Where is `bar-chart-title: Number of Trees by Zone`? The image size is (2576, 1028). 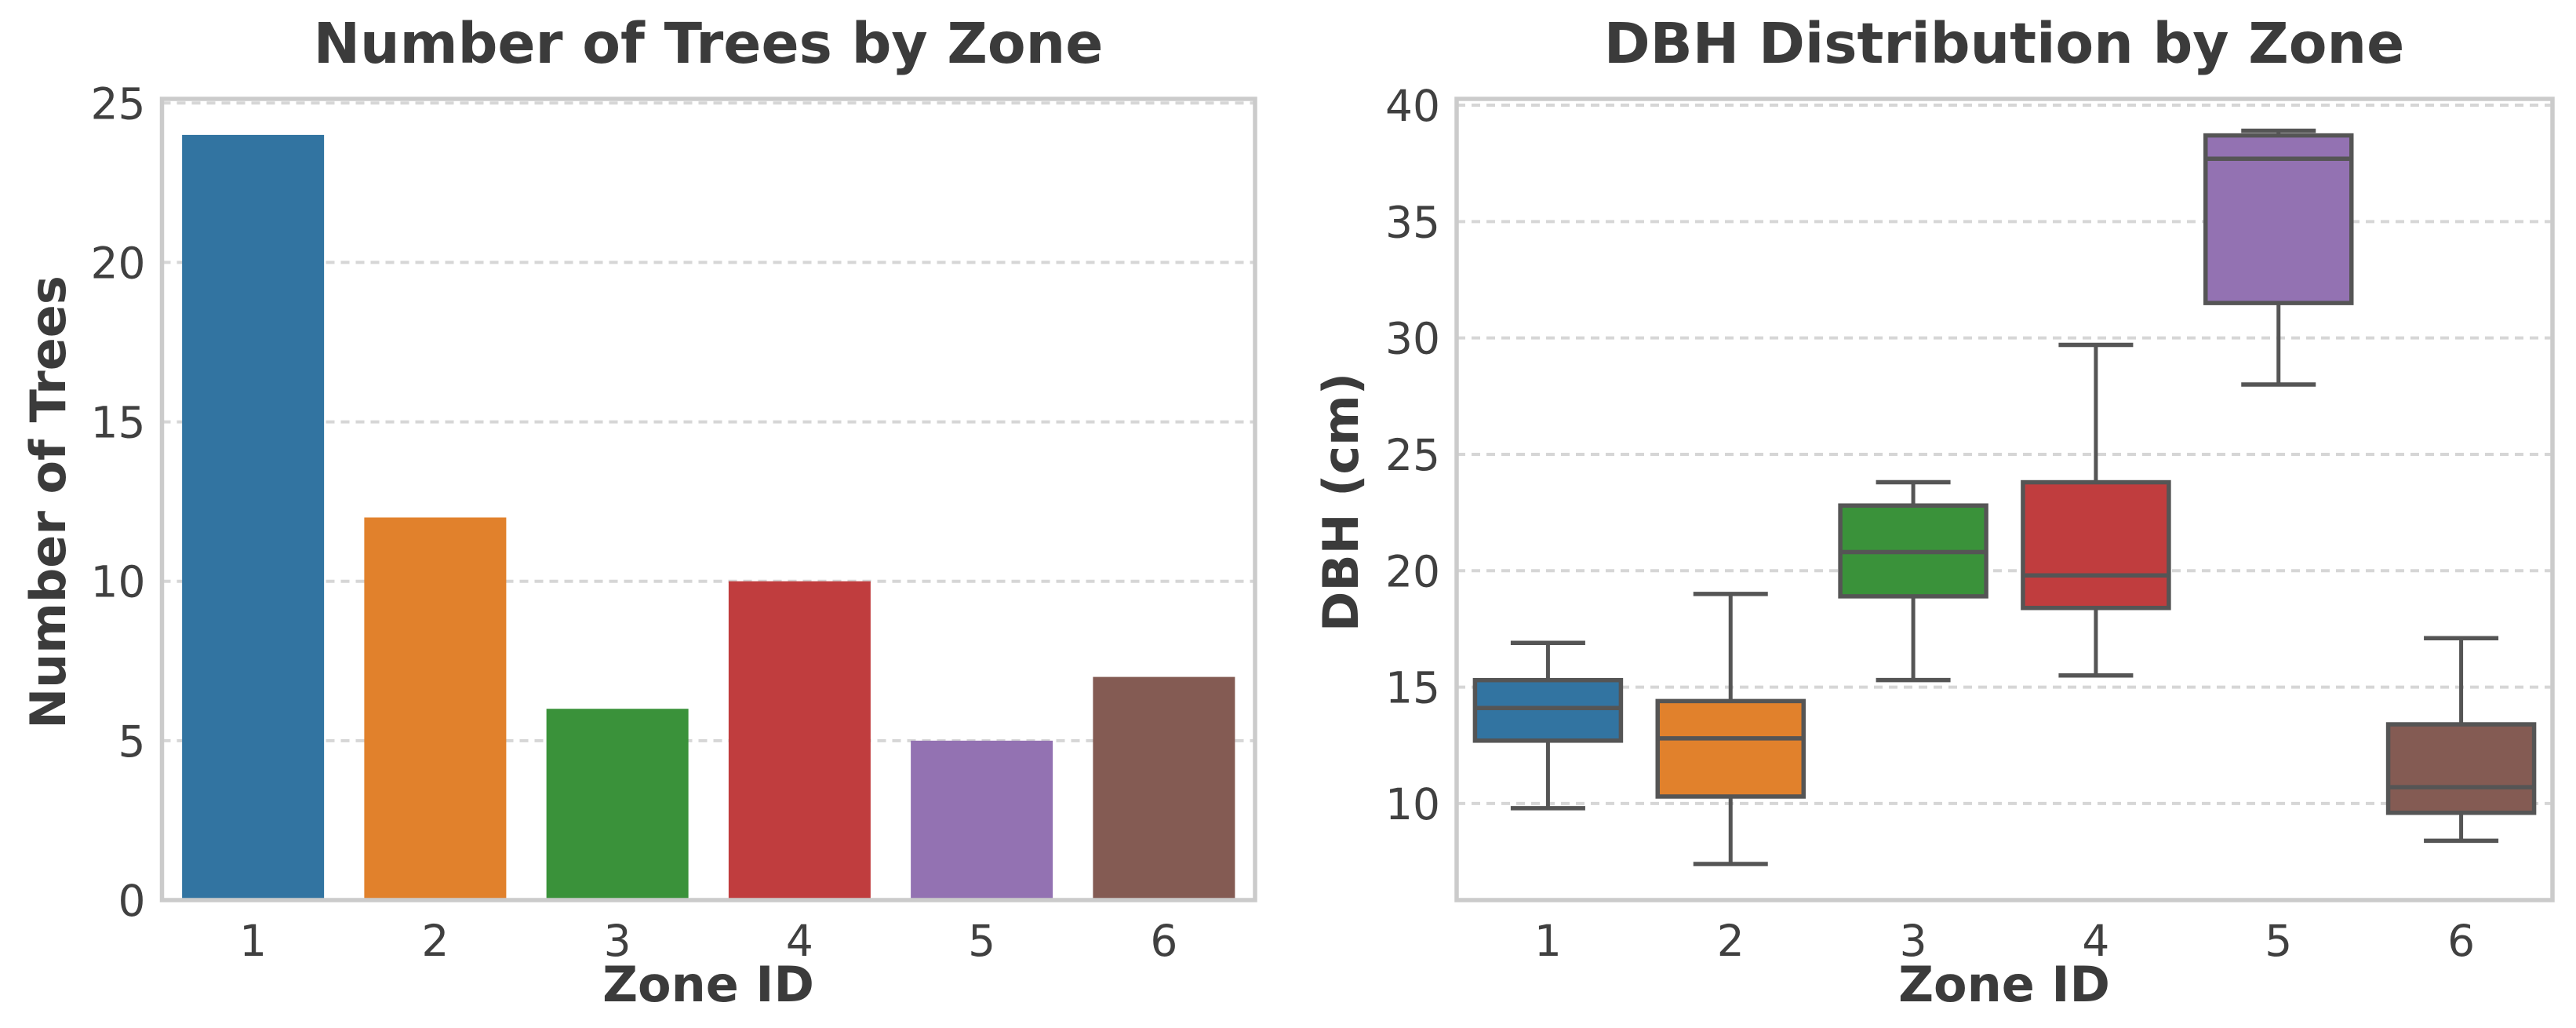
bar-chart-title: Number of Trees by Zone is located at coordinates (708, 43).